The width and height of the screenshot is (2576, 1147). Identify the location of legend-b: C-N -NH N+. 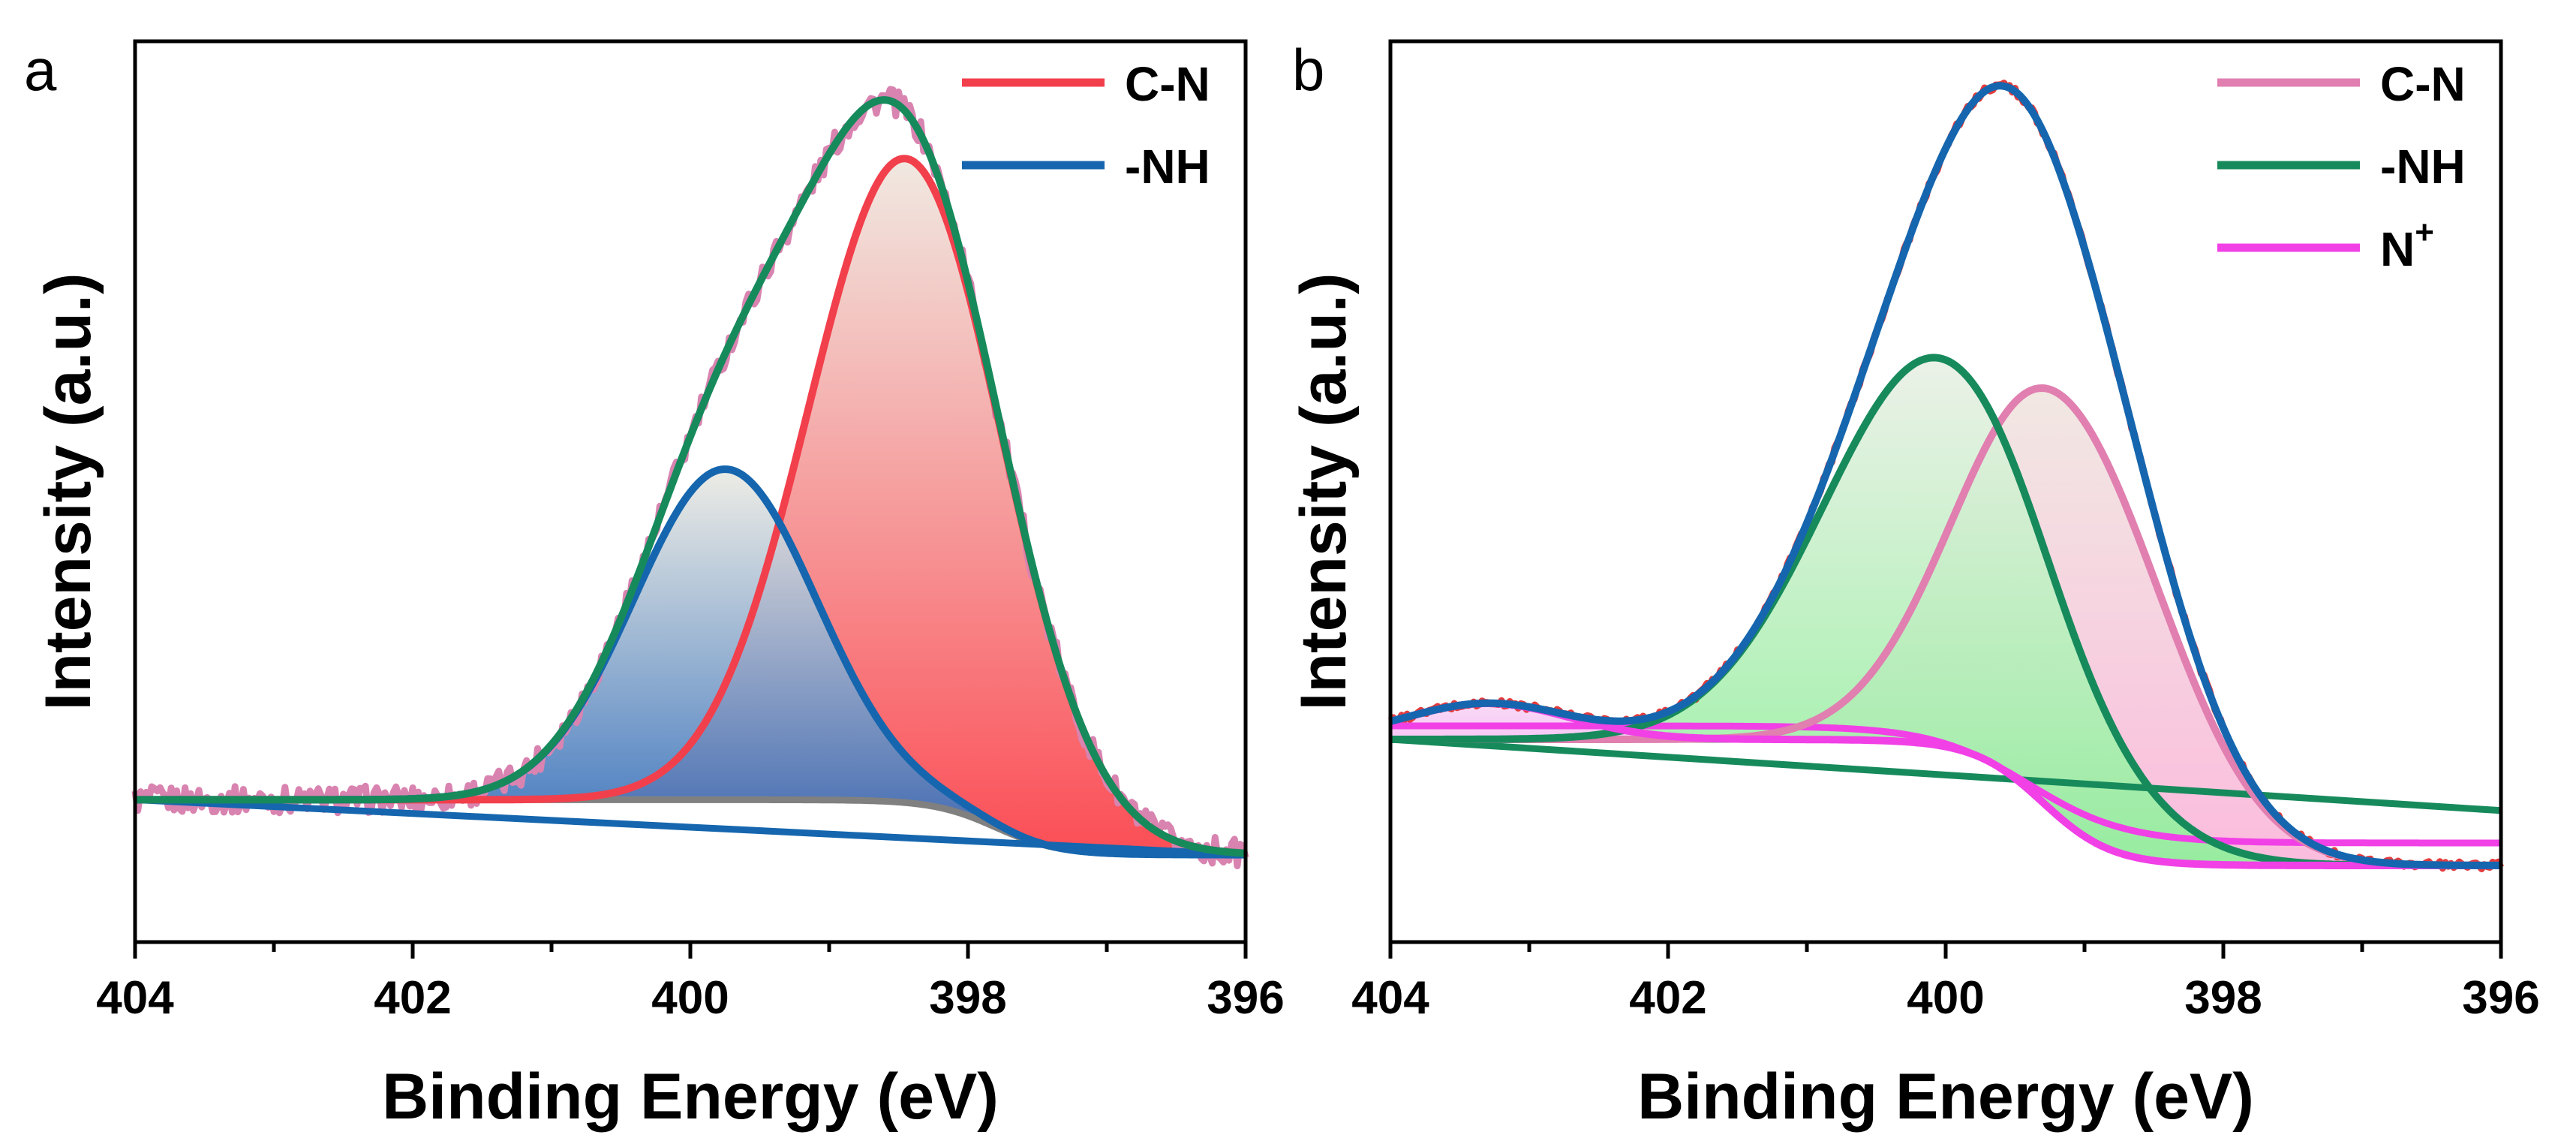
(2341, 166).